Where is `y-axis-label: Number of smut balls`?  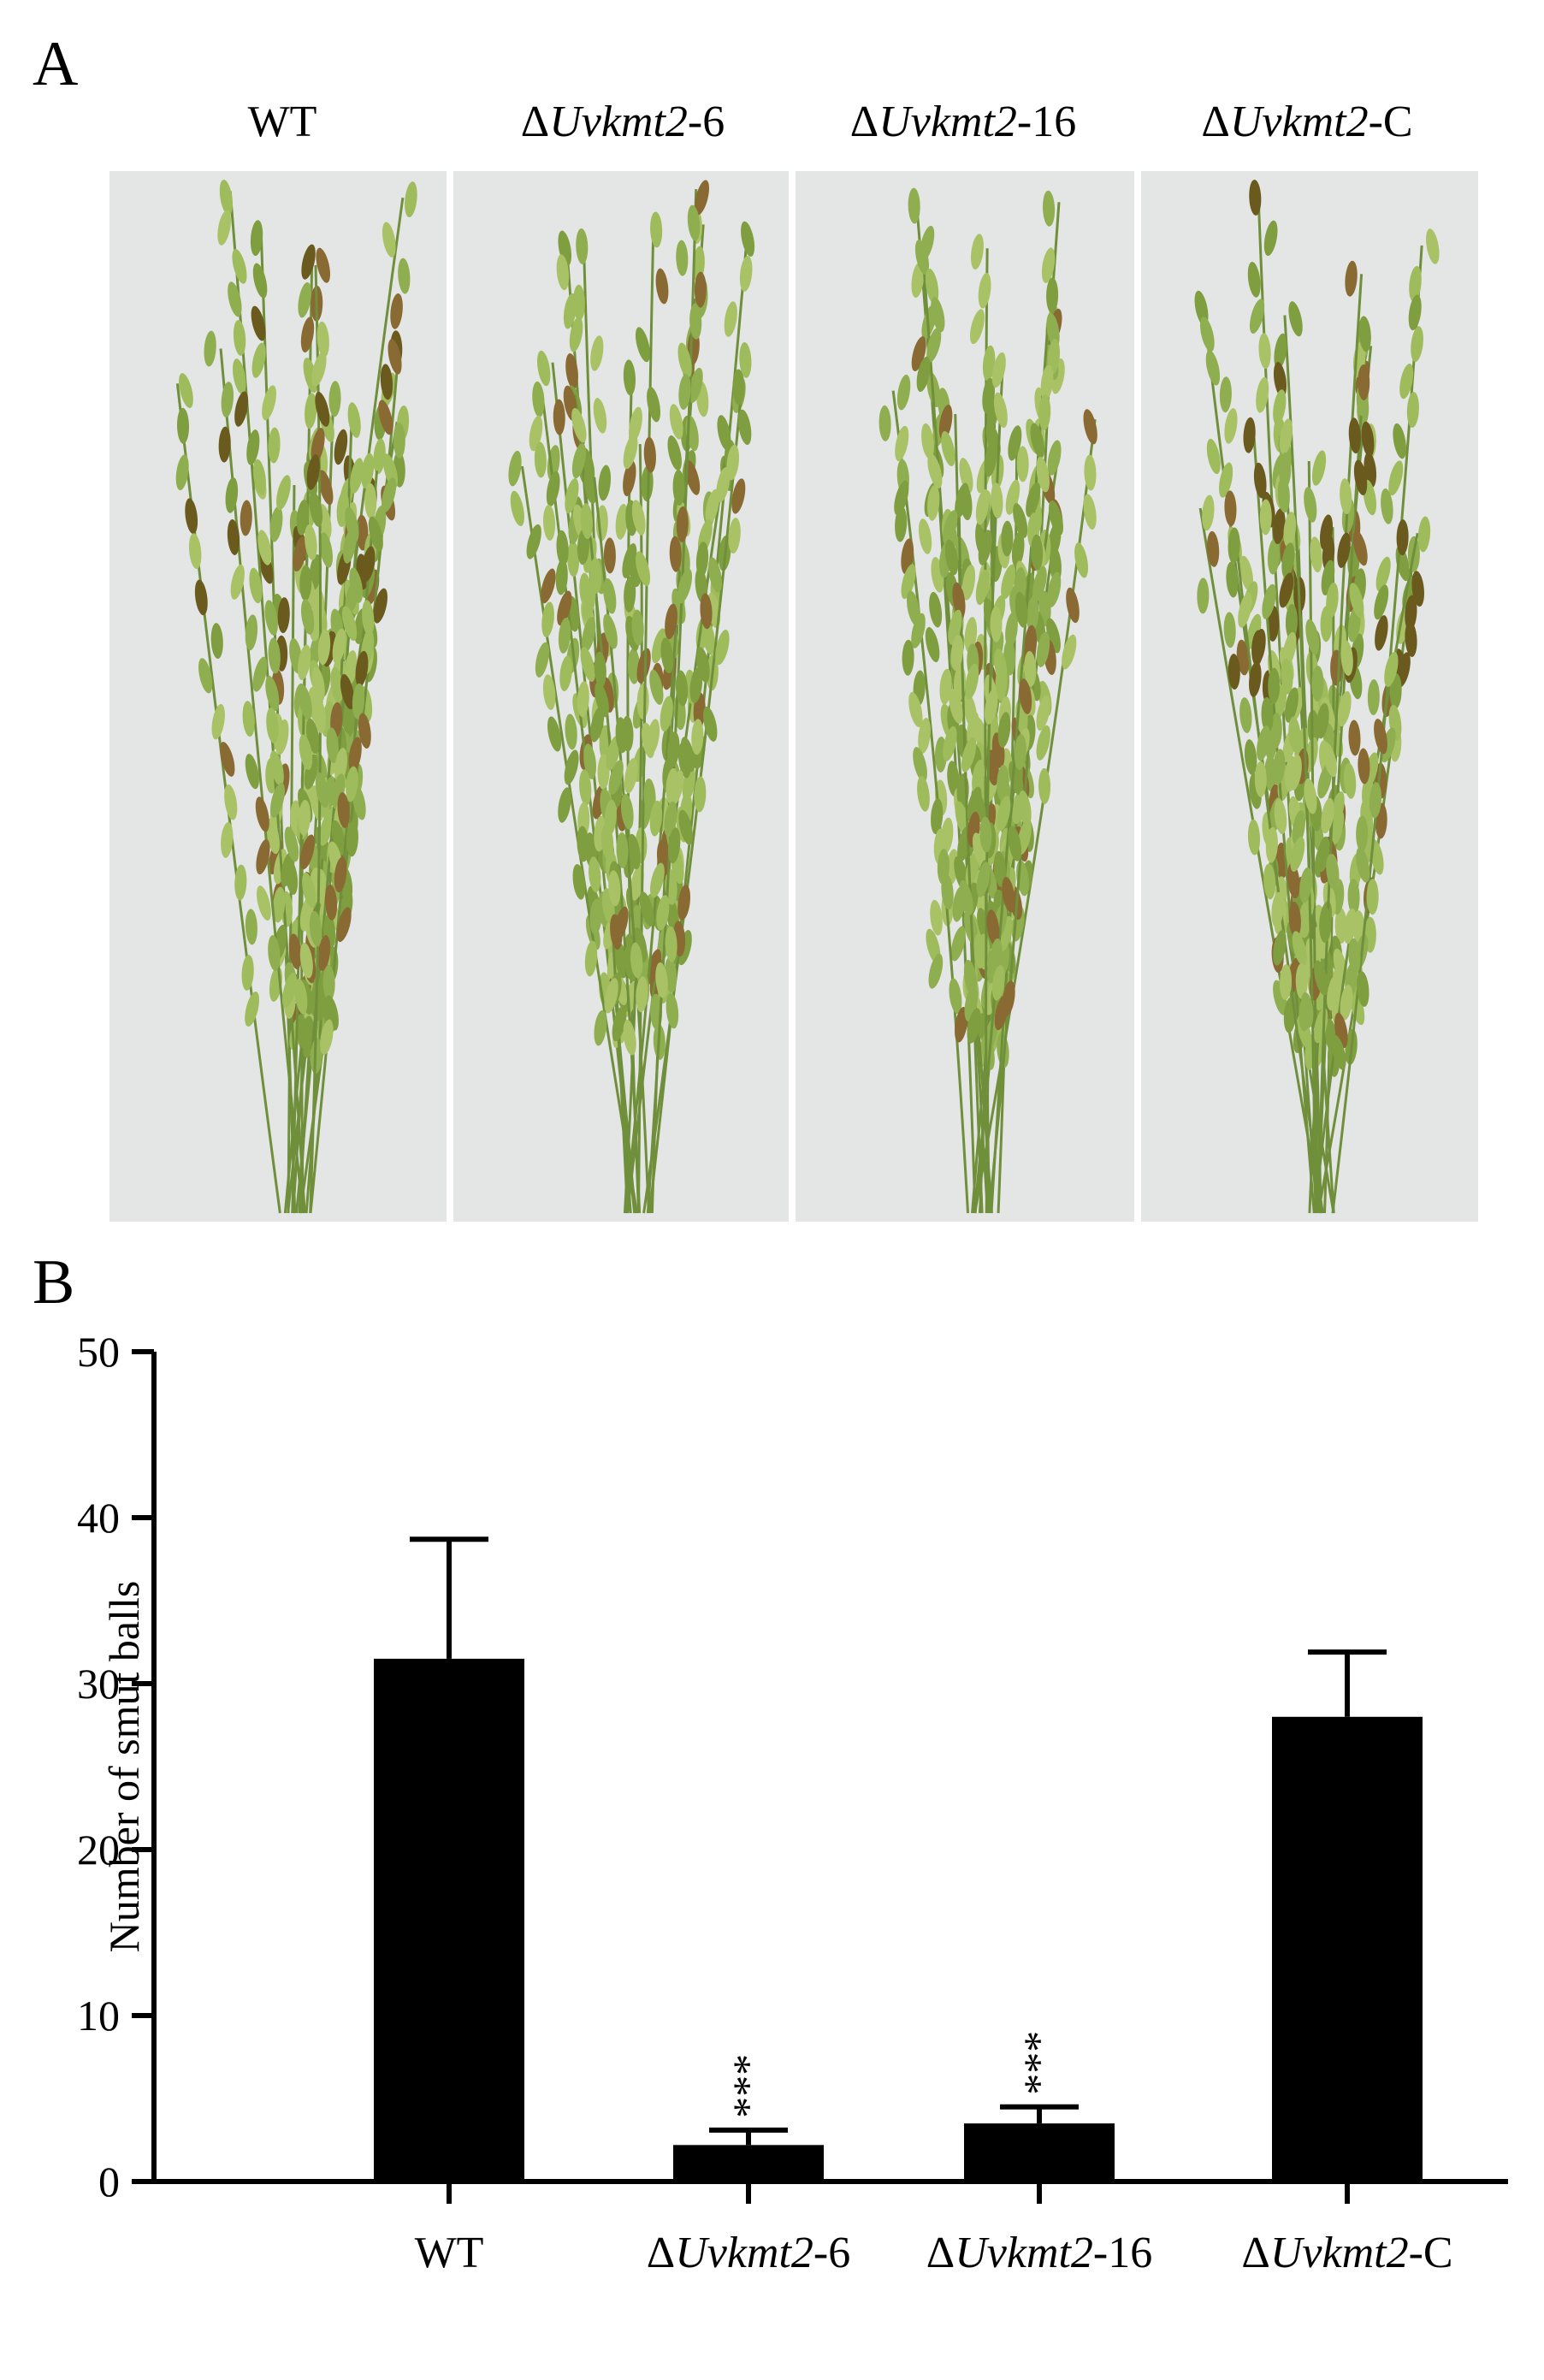 y-axis-label: Number of smut balls is located at coordinates (124, 1767).